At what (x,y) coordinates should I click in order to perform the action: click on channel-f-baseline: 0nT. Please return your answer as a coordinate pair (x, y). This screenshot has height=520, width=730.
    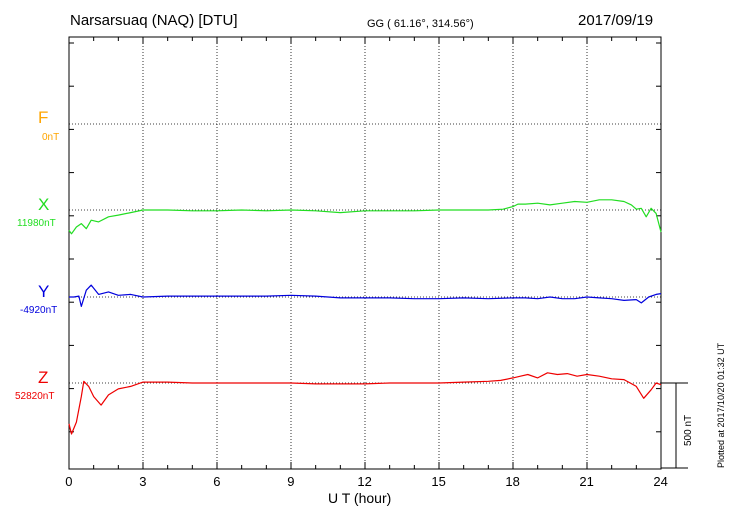
    Looking at the image, I should click on (51, 137).